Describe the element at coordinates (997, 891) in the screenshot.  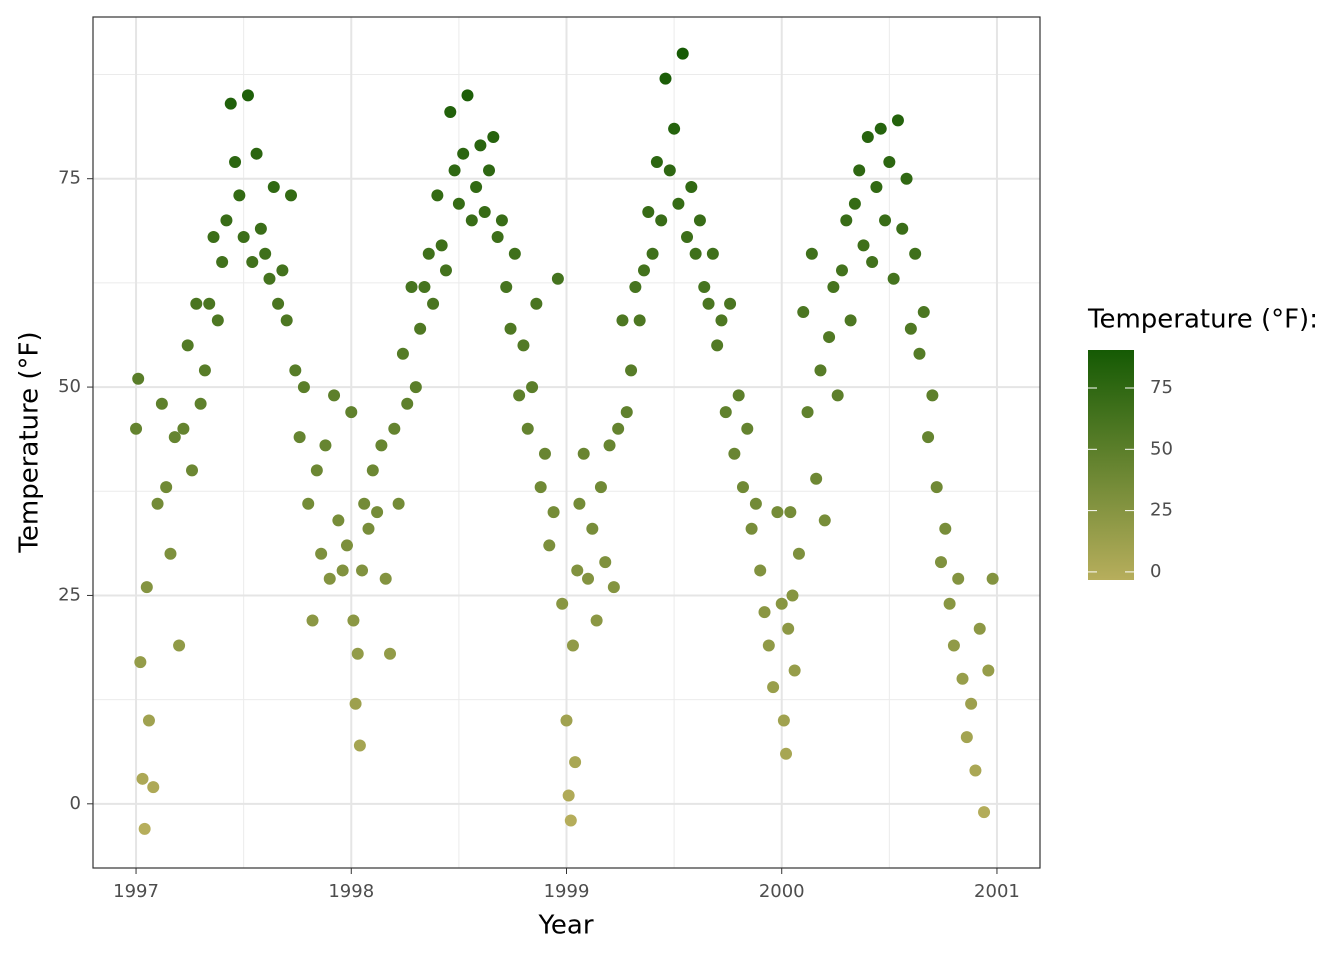
I see `x-tick-label: 2001` at that location.